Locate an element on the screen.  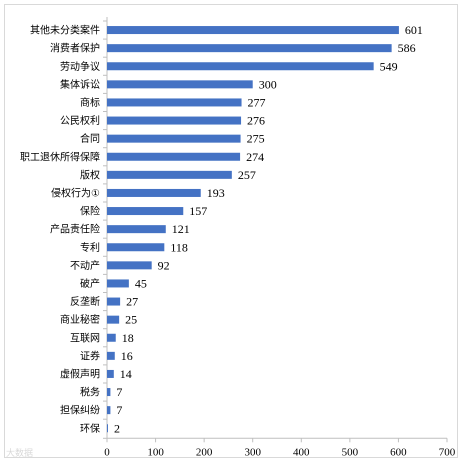
value-label: 276 is located at coordinates (256, 121).